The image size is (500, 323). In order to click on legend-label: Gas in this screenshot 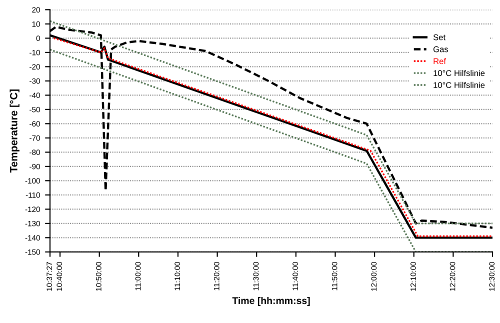, I will do `click(440, 49)`.